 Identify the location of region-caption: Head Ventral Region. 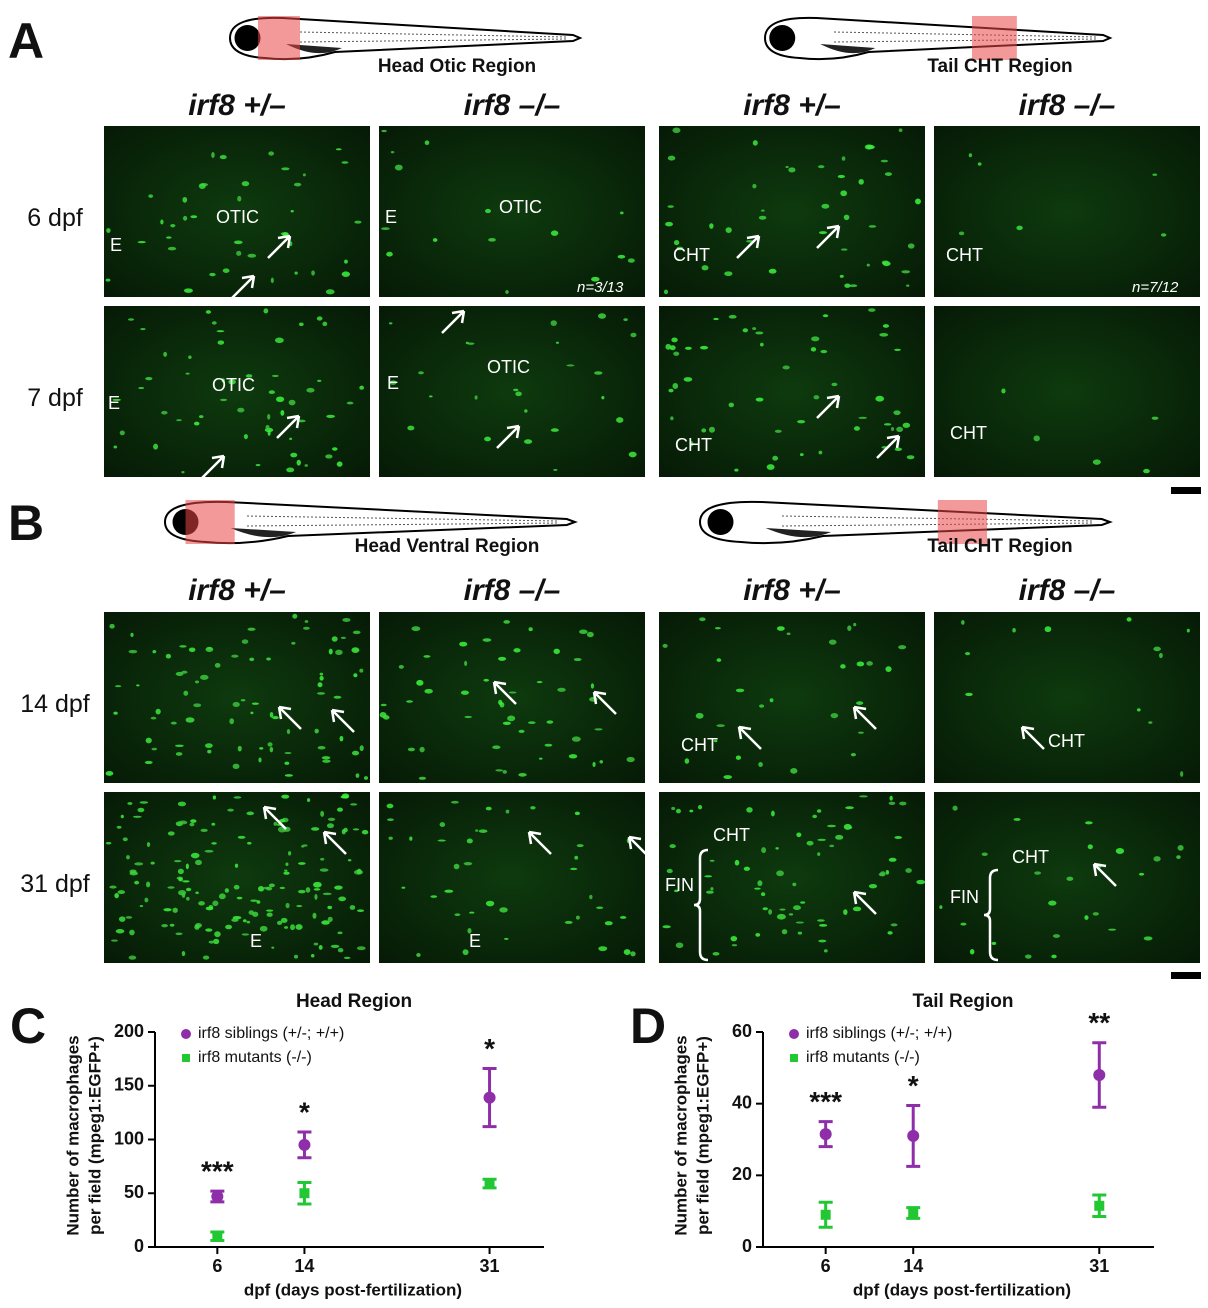
(447, 546).